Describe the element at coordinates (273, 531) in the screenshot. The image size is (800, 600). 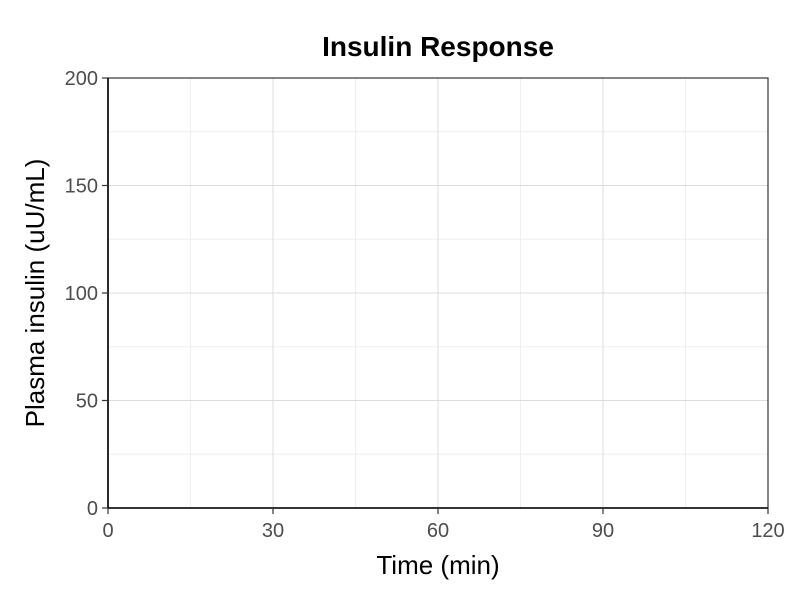
I see `x-tick-label: 30` at that location.